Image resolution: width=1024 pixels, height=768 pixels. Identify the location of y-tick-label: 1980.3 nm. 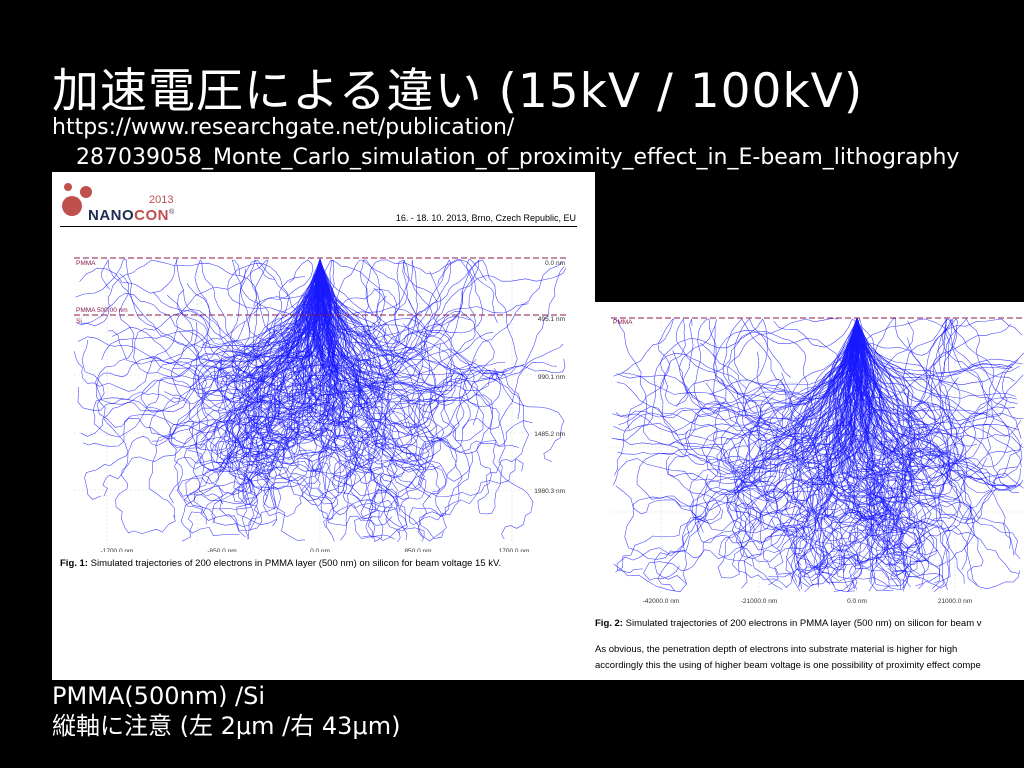
(549, 491).